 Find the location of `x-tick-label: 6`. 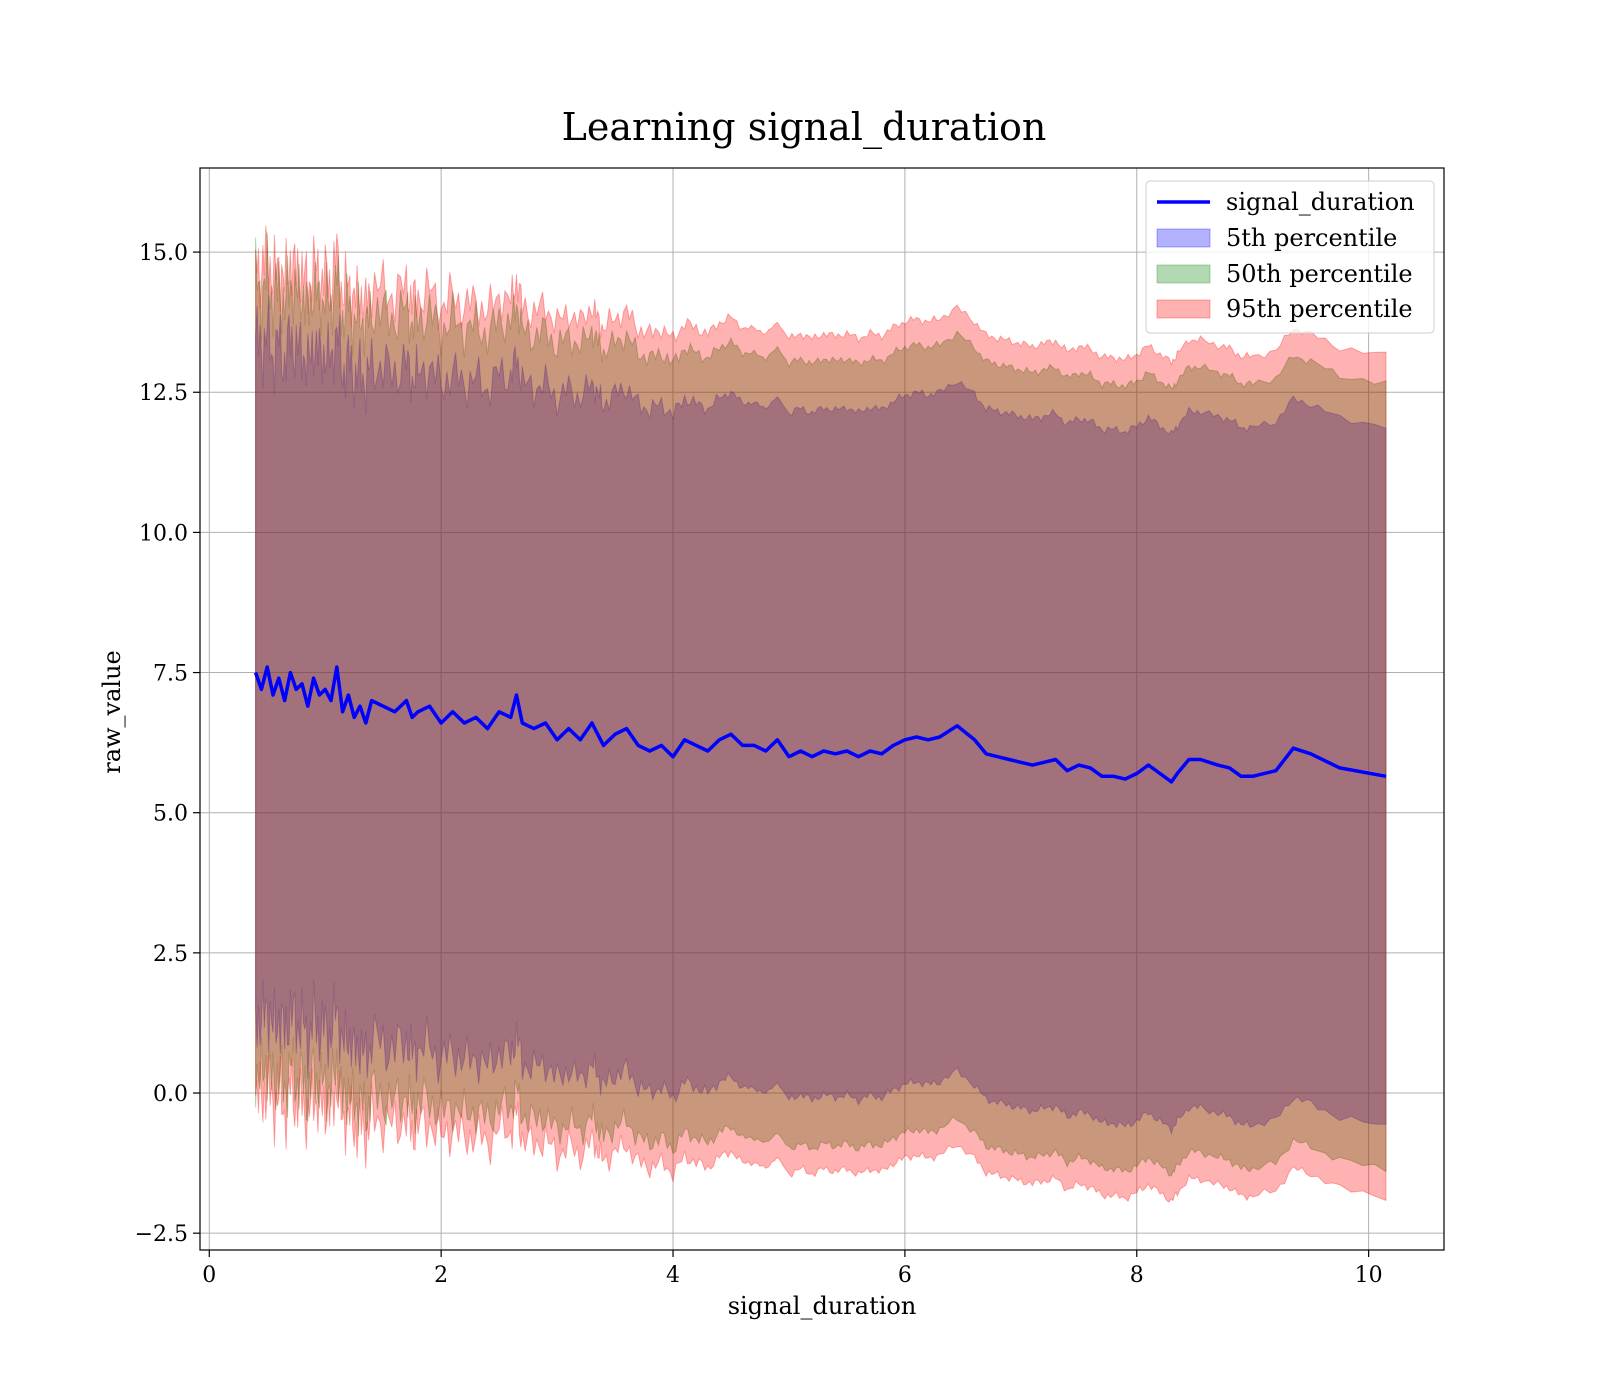

x-tick-label: 6 is located at coordinates (905, 1275).